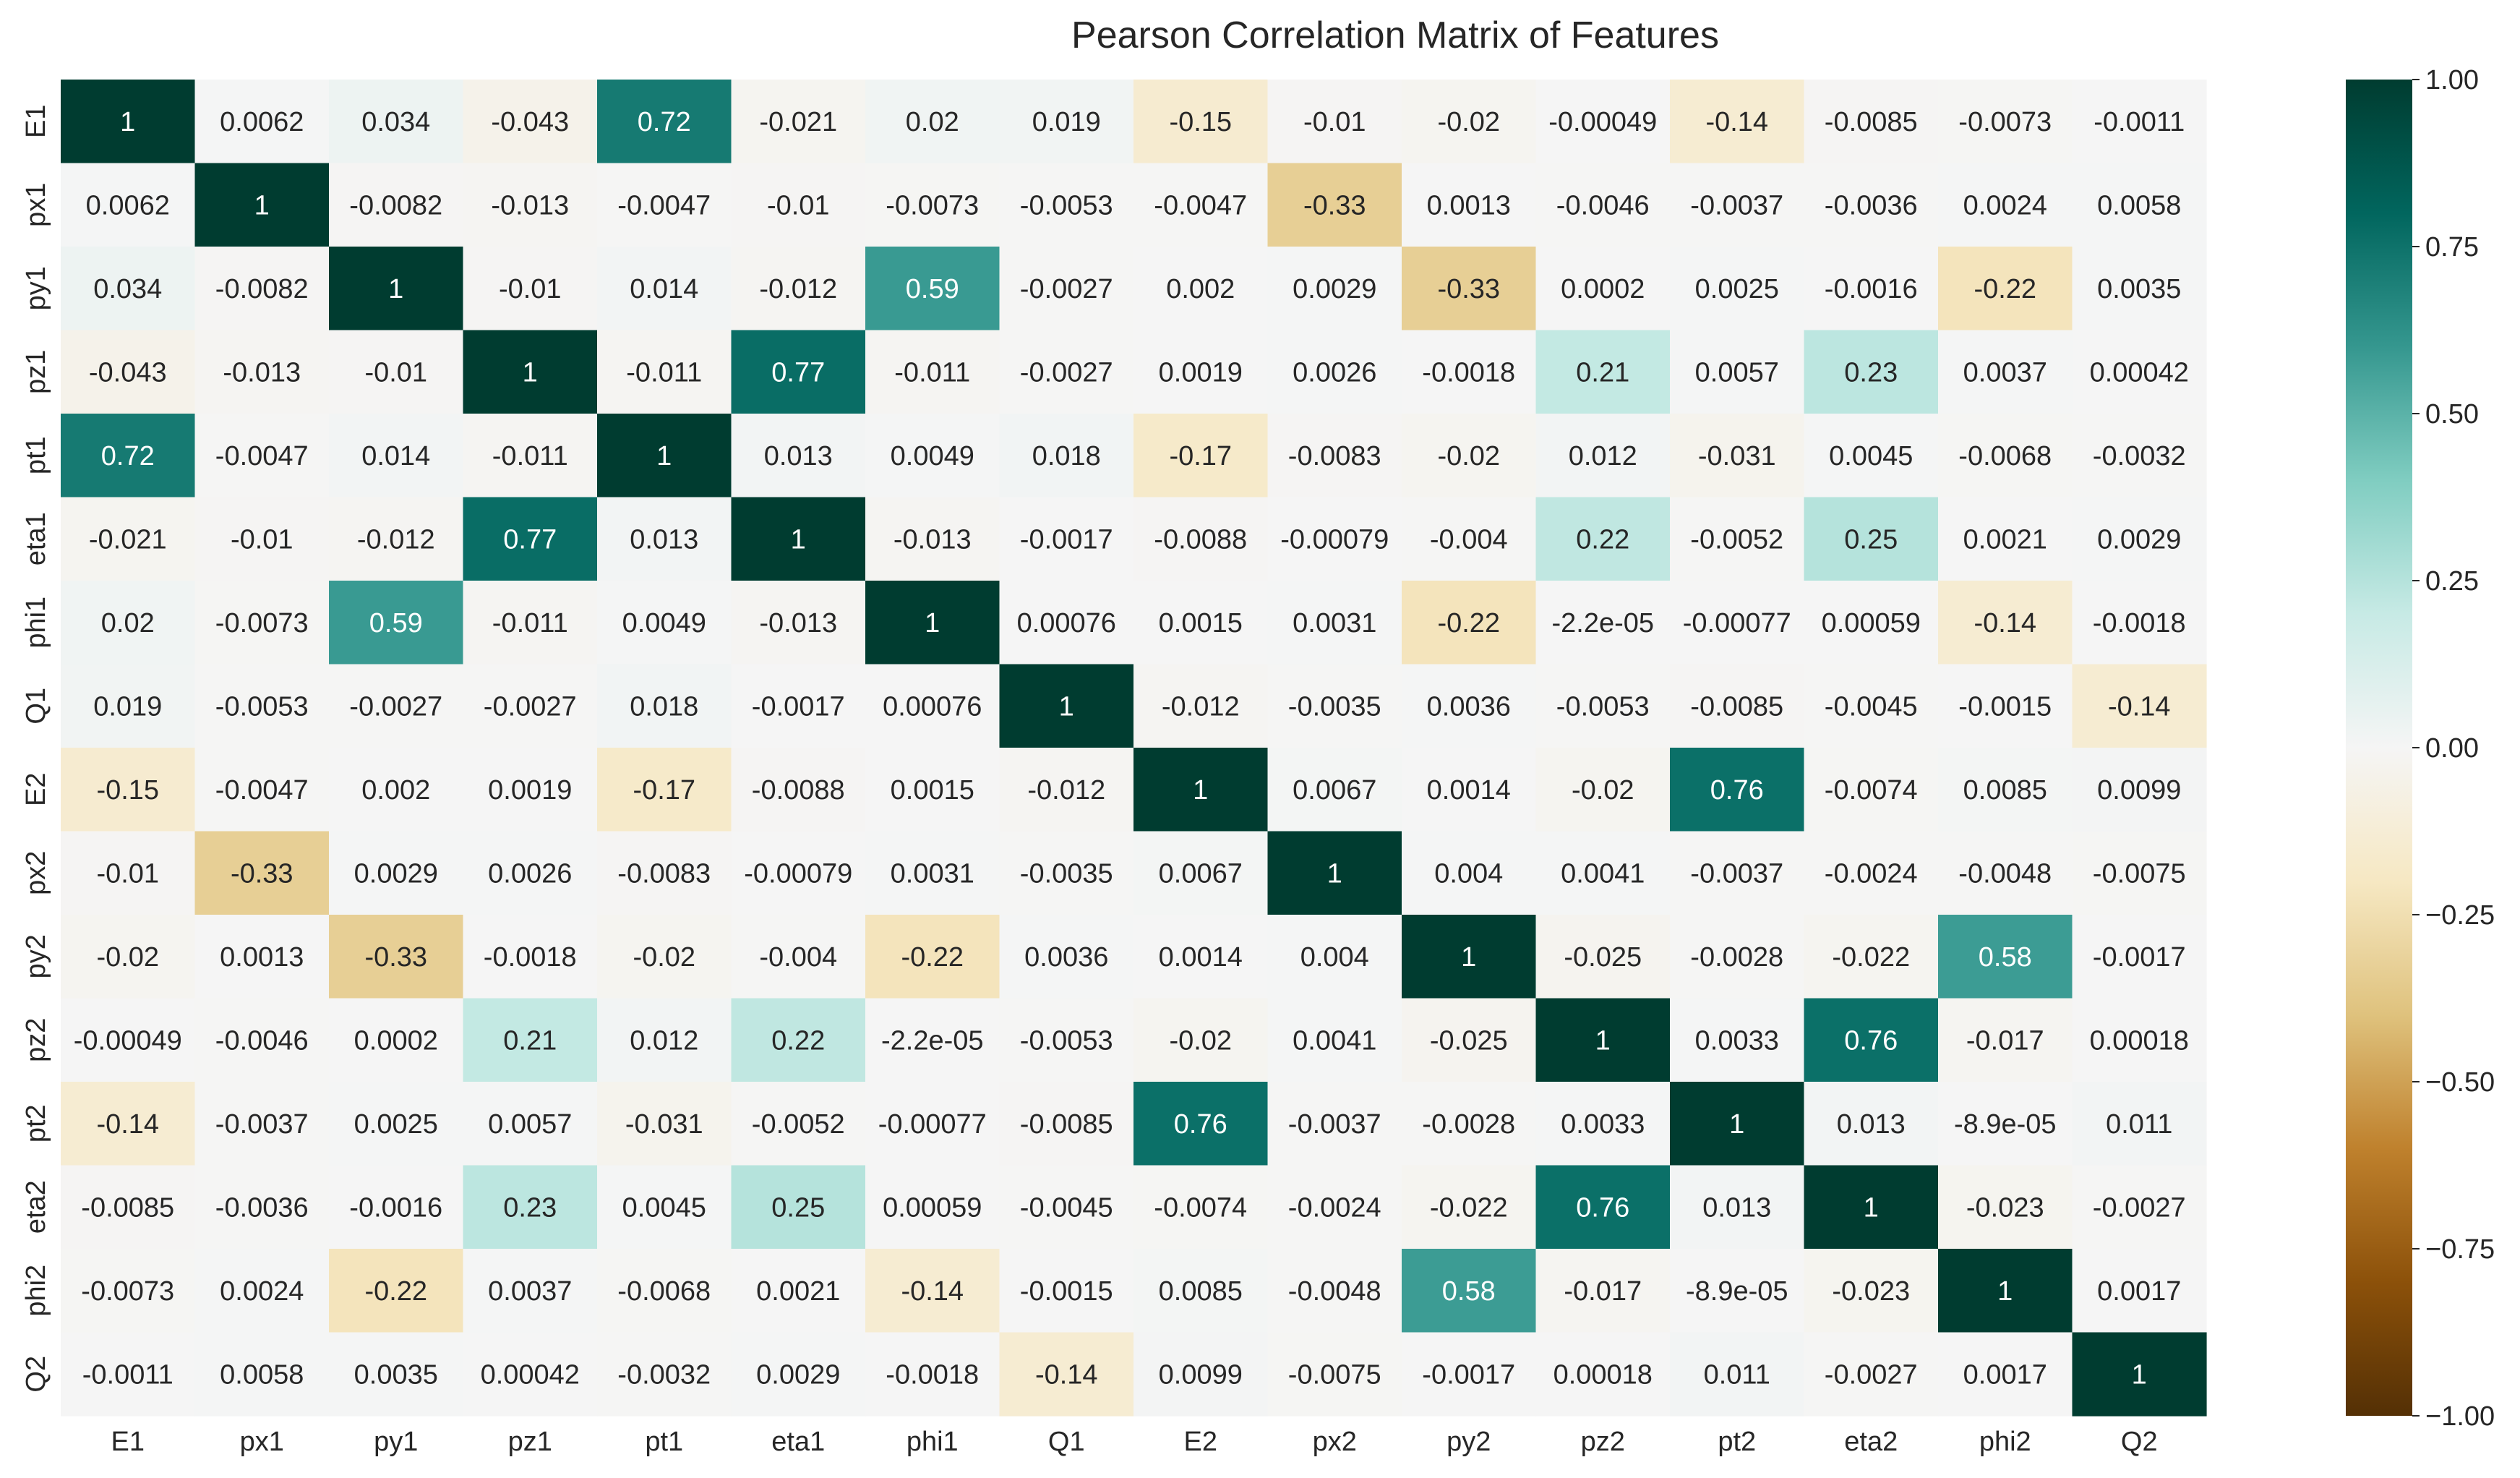 This screenshot has height=1478, width=2520. I want to click on cell-value-label: -0.022, so click(1469, 1207).